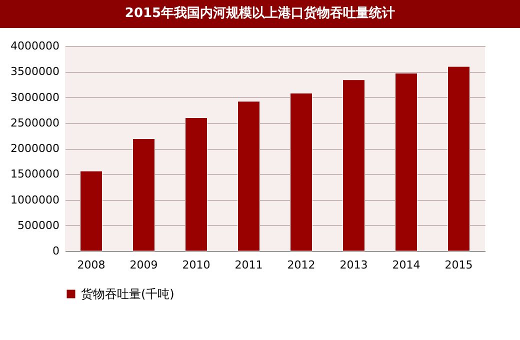  I want to click on y-tick-label: 4000000, so click(35, 46).